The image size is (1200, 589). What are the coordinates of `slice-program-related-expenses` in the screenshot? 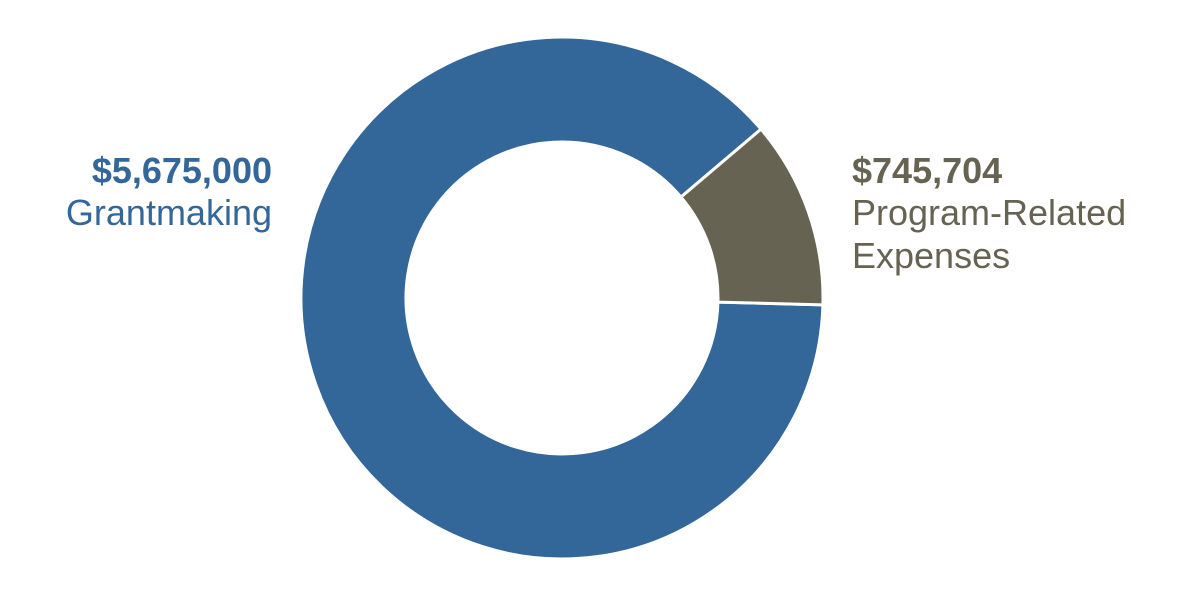 It's located at (751, 217).